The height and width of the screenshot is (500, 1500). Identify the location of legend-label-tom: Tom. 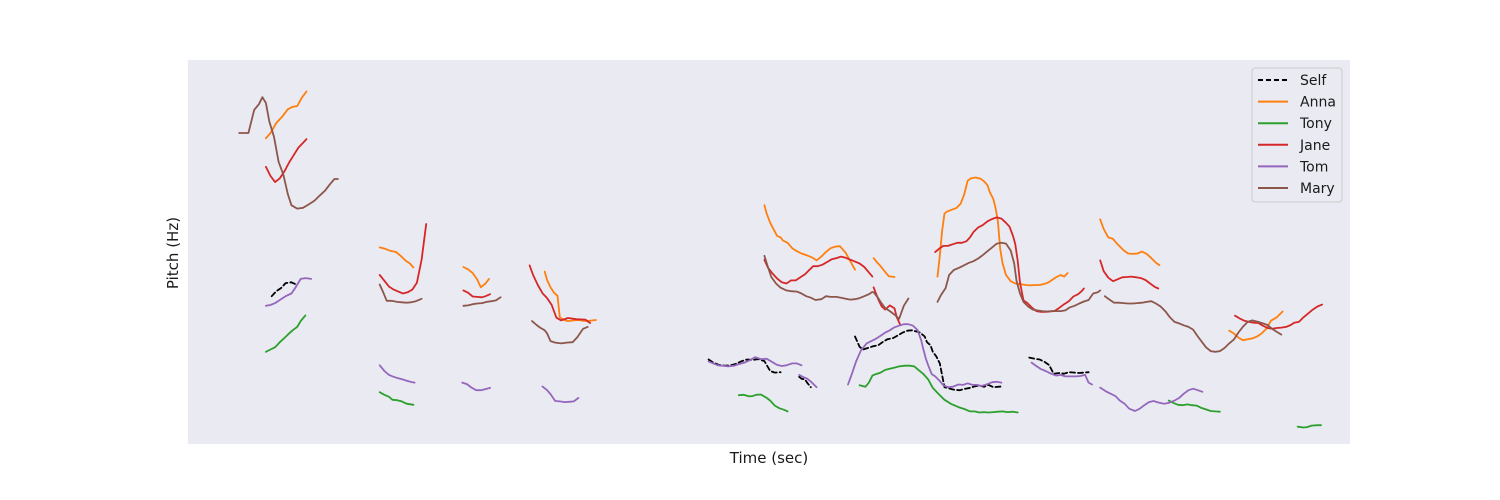
(1313, 167).